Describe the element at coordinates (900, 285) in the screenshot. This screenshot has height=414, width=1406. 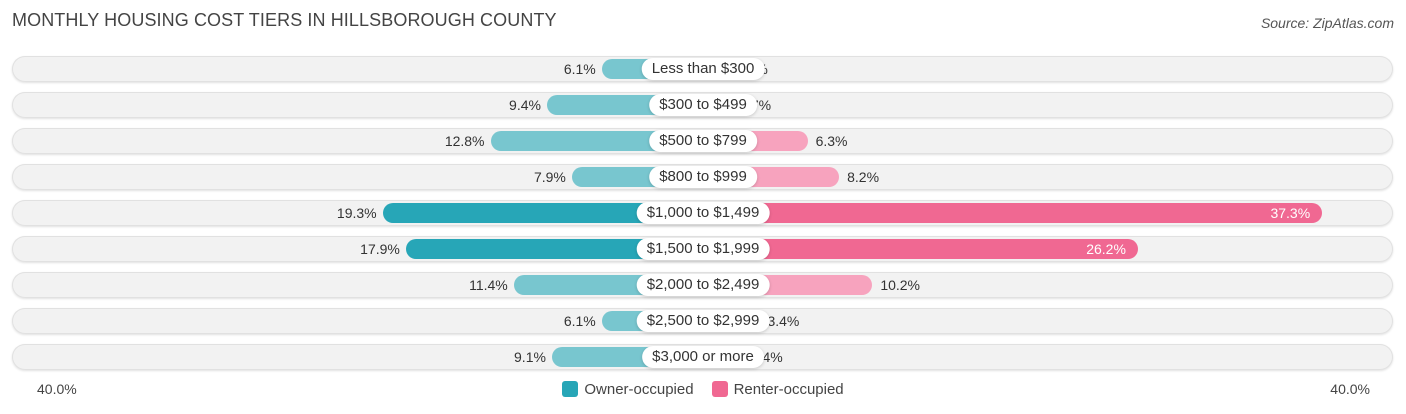
I see `value-label-renter: 10.2%` at that location.